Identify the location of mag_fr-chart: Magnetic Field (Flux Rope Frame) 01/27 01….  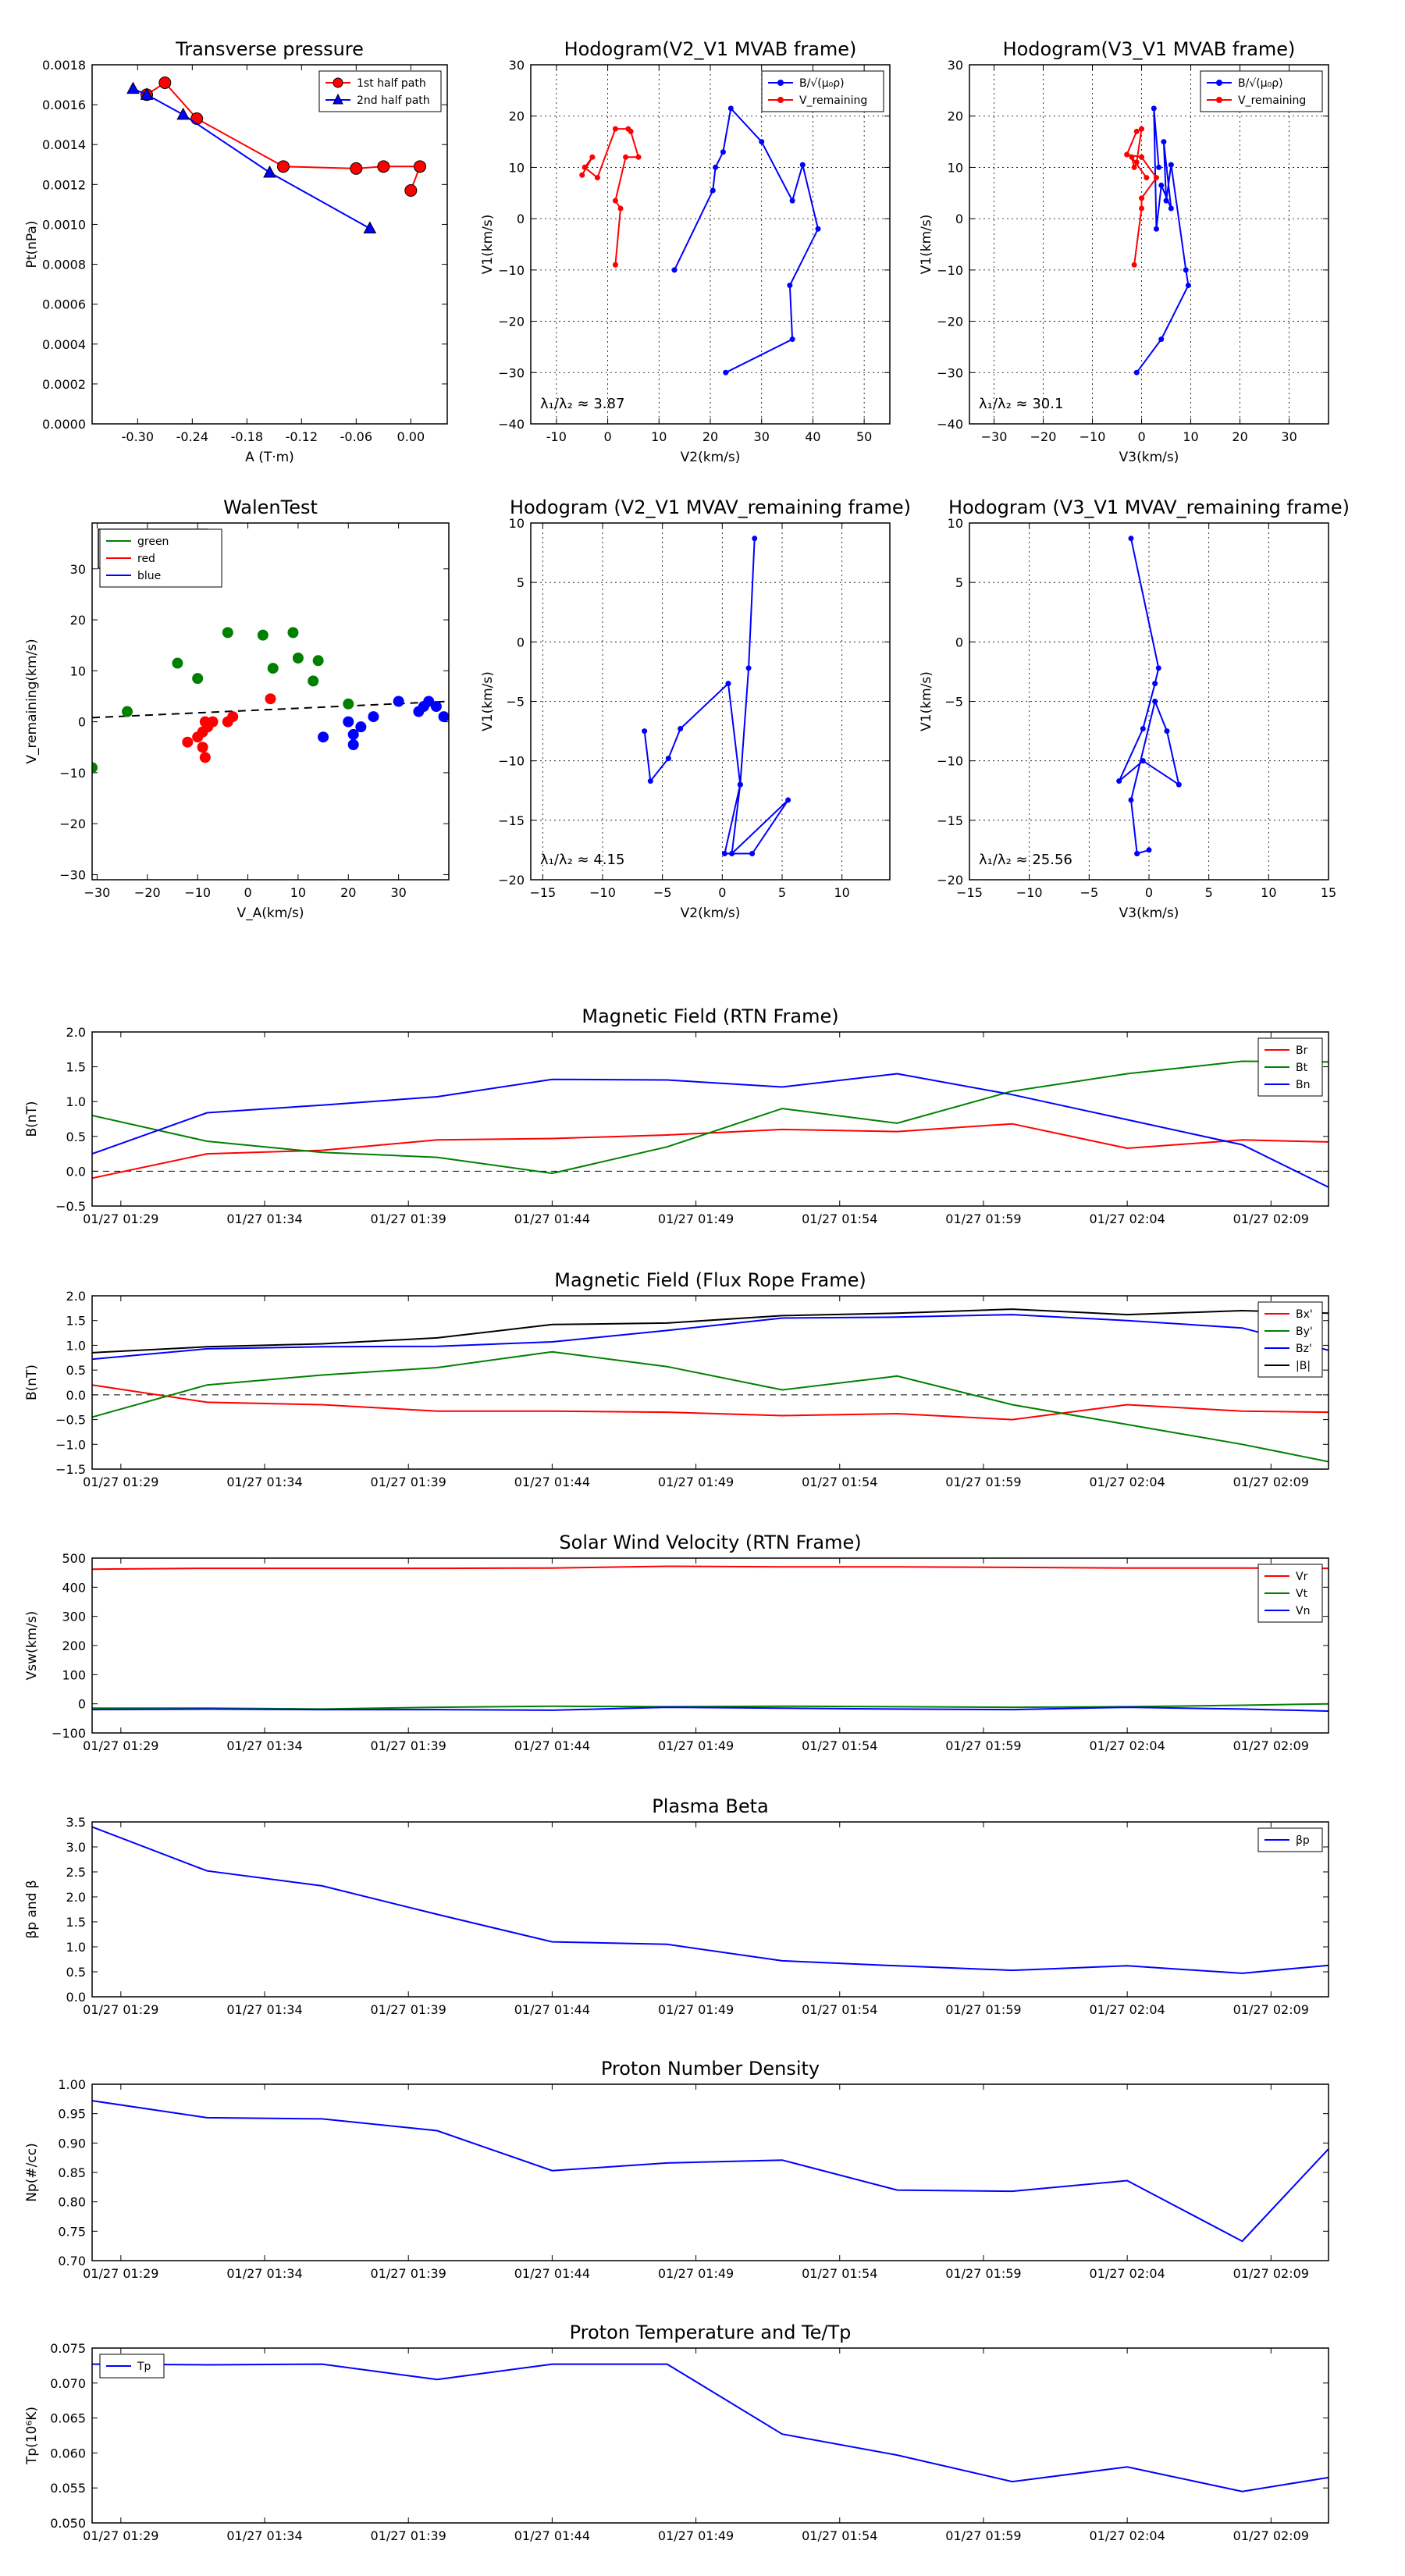
(677, 1379).